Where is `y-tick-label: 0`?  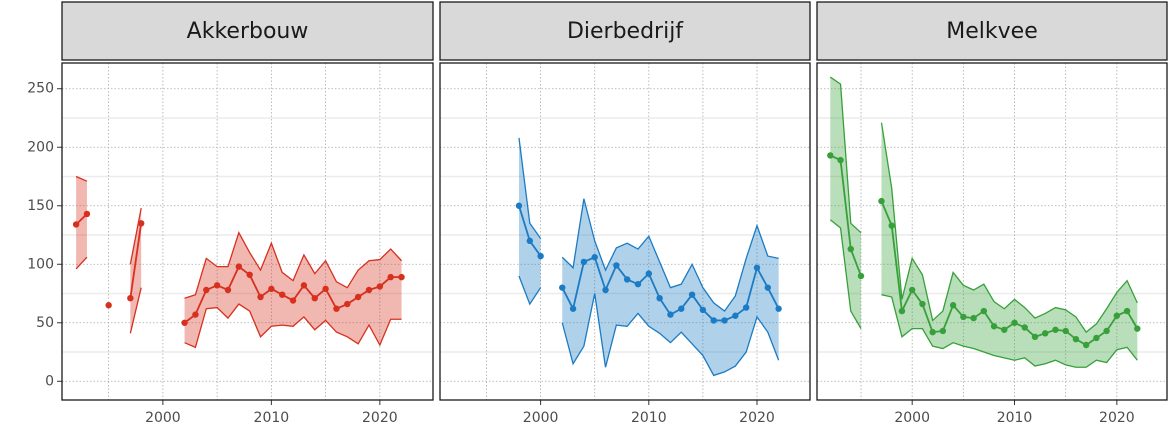
y-tick-label: 0 is located at coordinates (49, 381).